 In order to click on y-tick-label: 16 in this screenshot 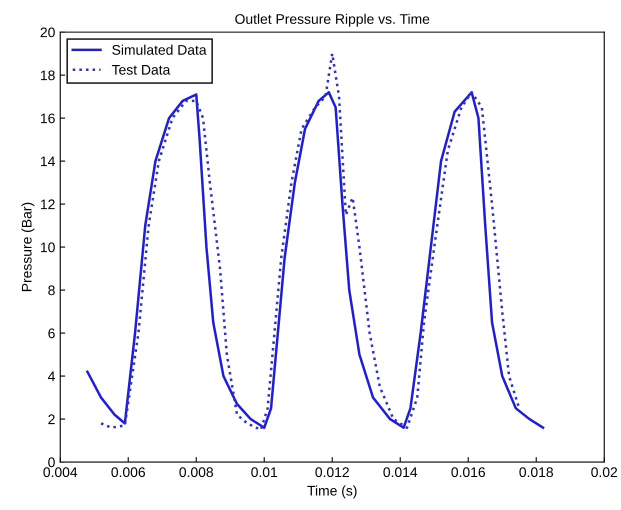, I will do `click(47, 118)`.